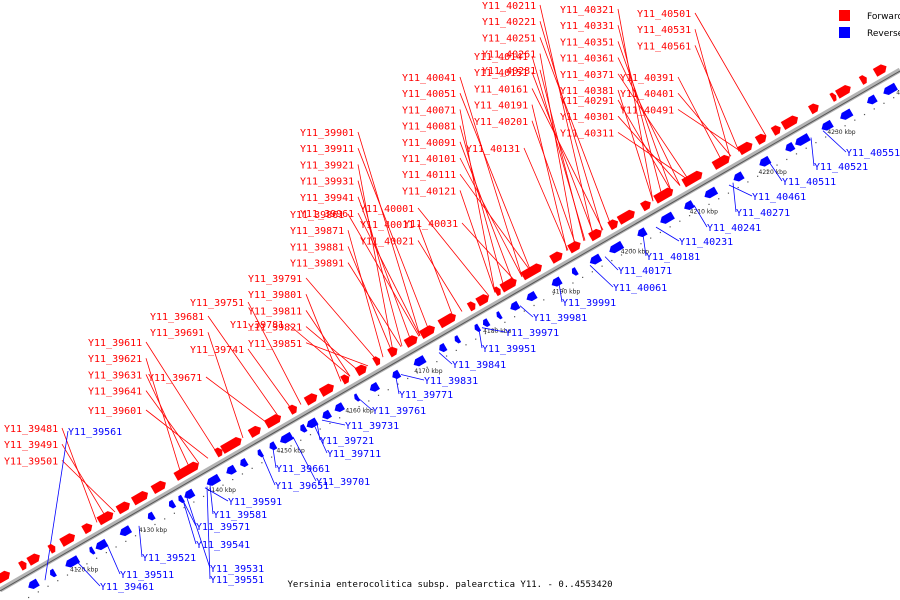  I want to click on legend-forward-label: Forward, so click(883, 17).